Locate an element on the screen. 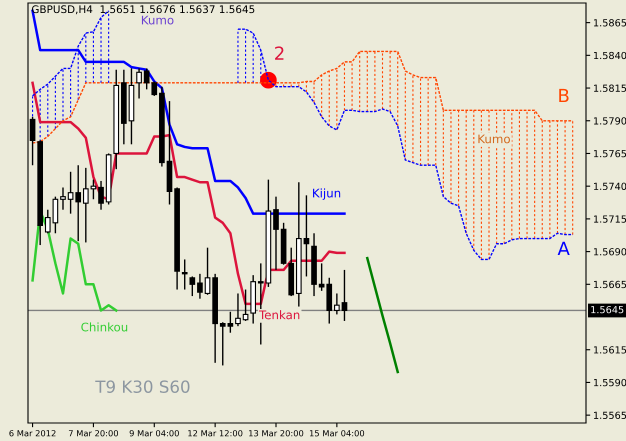 The width and height of the screenshot is (626, 441). annotation: 2 is located at coordinates (279, 53).